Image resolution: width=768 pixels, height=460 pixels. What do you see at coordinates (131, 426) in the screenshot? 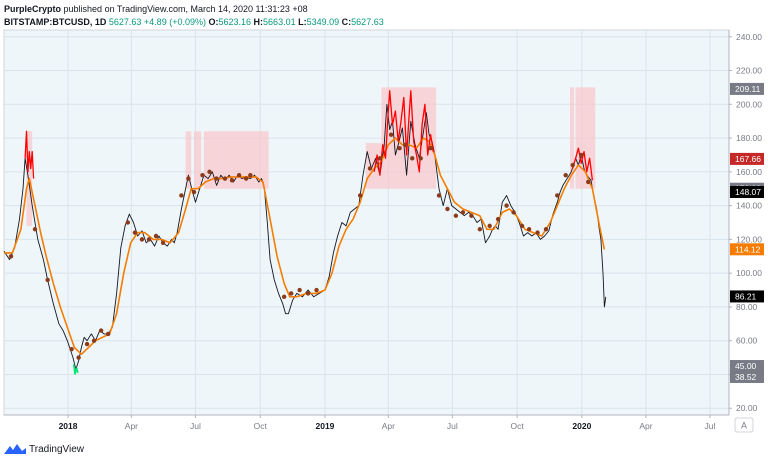
I see `time-tick-label-1: Apr` at bounding box center [131, 426].